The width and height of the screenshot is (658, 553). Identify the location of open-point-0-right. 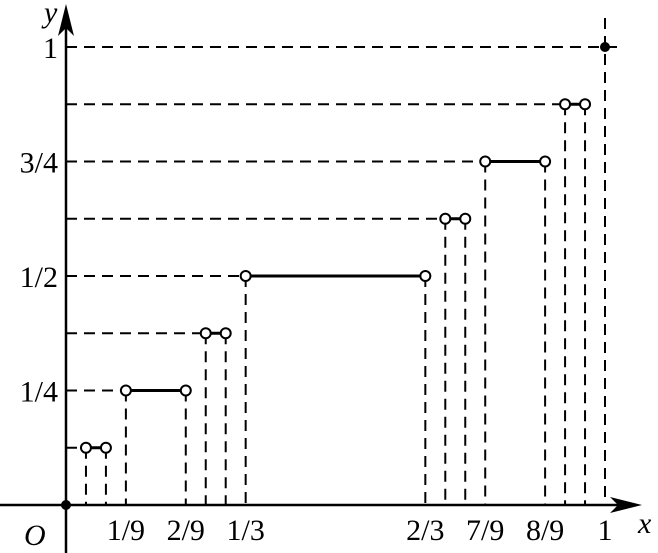
(105, 447).